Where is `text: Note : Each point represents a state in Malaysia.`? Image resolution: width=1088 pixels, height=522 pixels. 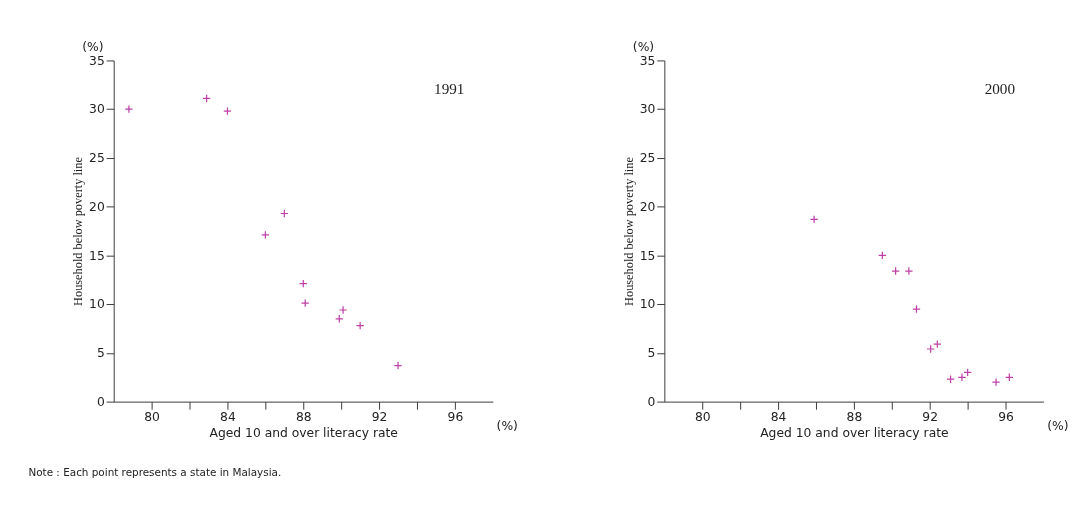 text: Note : Each point represents a state in Malaysia. is located at coordinates (155, 471).